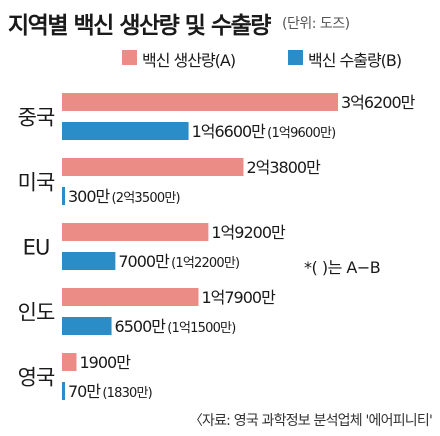 The image size is (440, 436). I want to click on diff-note: *( )는 A−B, so click(342, 267).